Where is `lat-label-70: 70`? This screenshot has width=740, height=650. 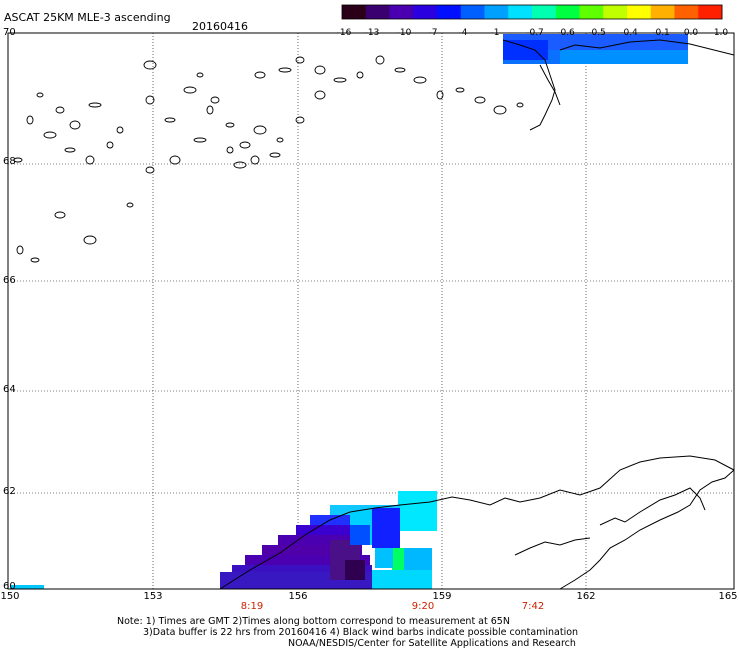 lat-label-70: 70 is located at coordinates (9, 32).